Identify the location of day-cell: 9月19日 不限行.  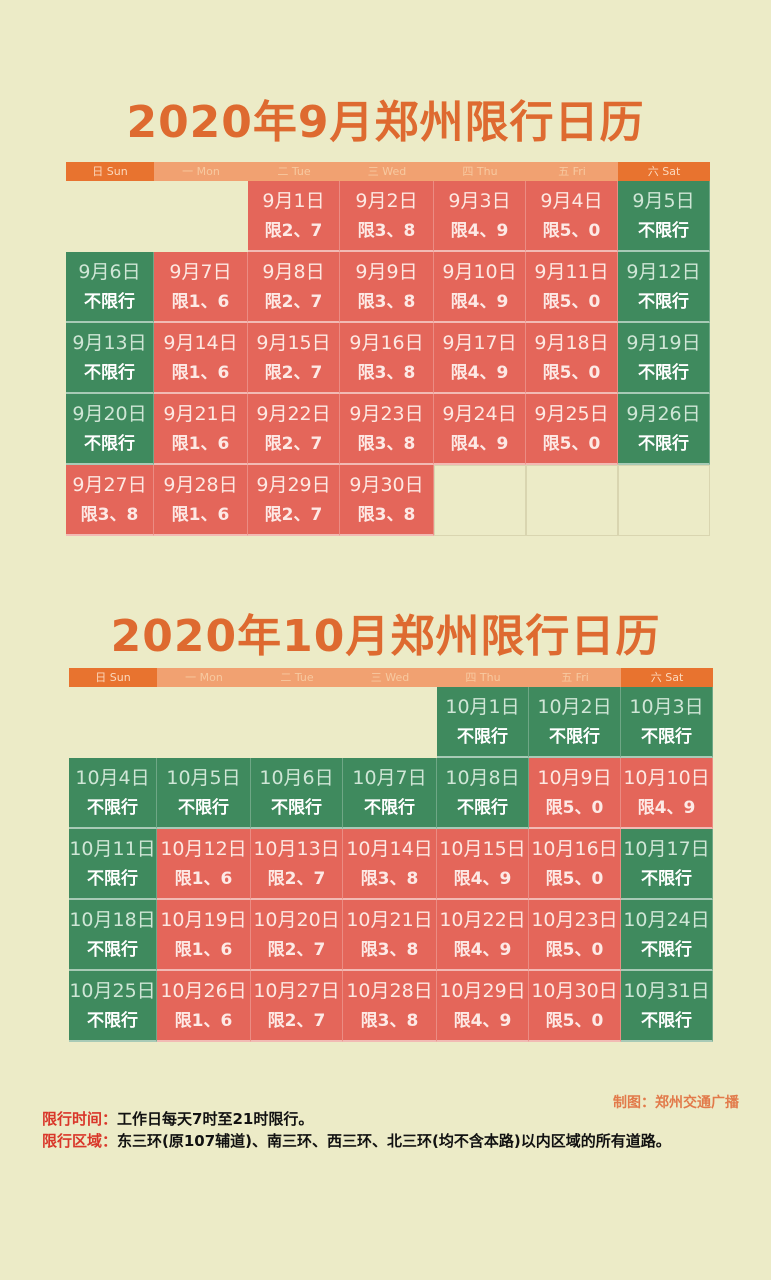
(664, 358).